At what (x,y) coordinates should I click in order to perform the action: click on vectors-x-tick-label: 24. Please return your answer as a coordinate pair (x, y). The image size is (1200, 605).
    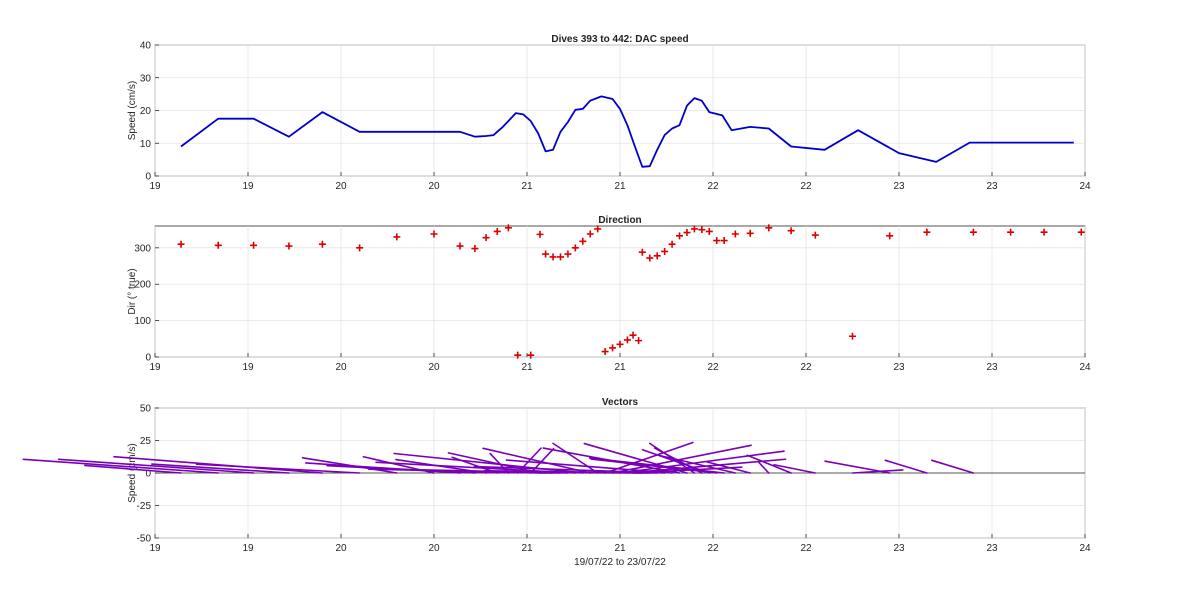
    Looking at the image, I should click on (1085, 548).